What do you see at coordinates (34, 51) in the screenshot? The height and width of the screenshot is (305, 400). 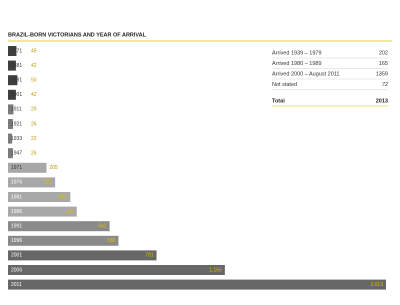 I see `value-label: 45` at bounding box center [34, 51].